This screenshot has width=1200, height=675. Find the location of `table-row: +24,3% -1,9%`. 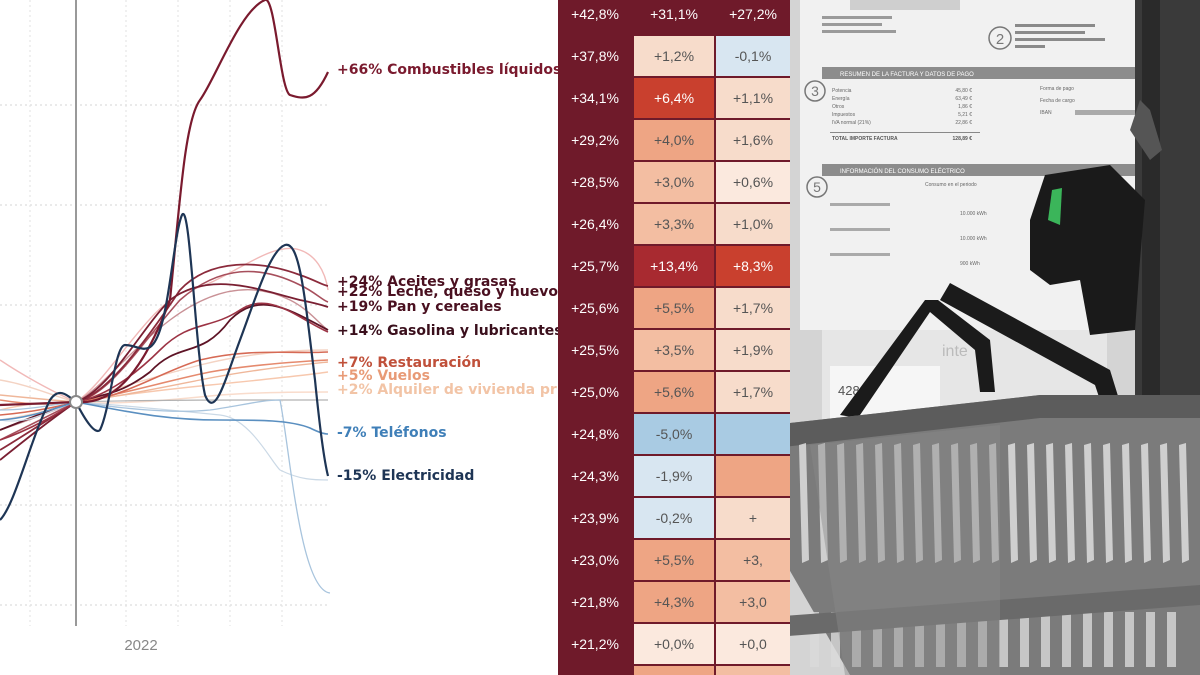

table-row: +24,3% -1,9% is located at coordinates (674, 477).